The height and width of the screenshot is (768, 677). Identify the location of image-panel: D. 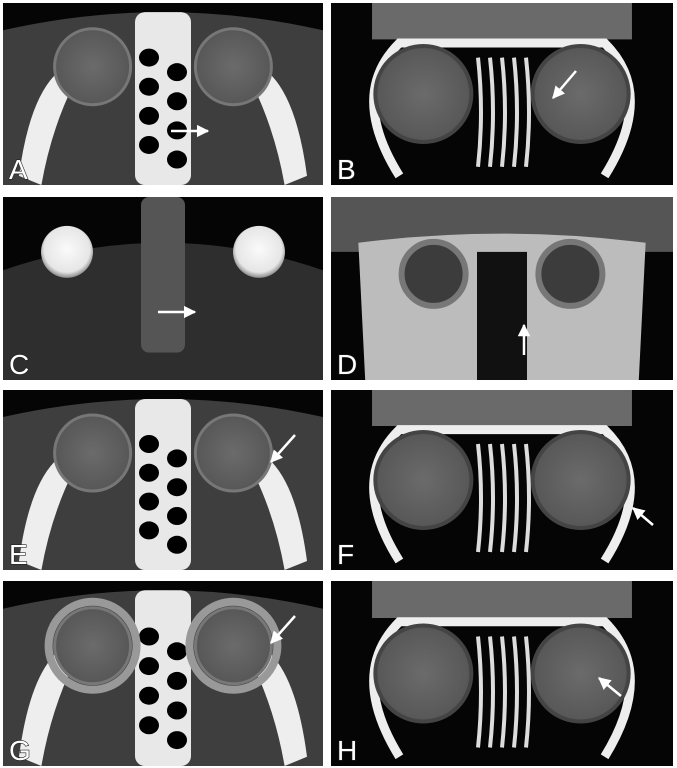
(502, 289).